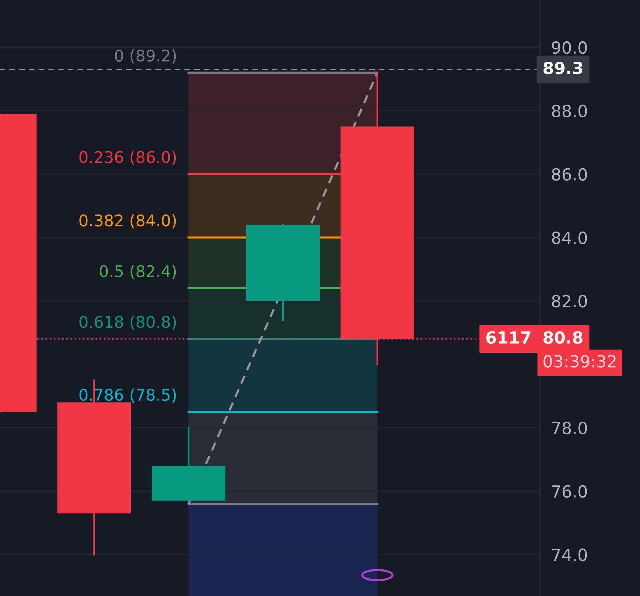  I want to click on y-tick-label: 82.0, so click(570, 301).